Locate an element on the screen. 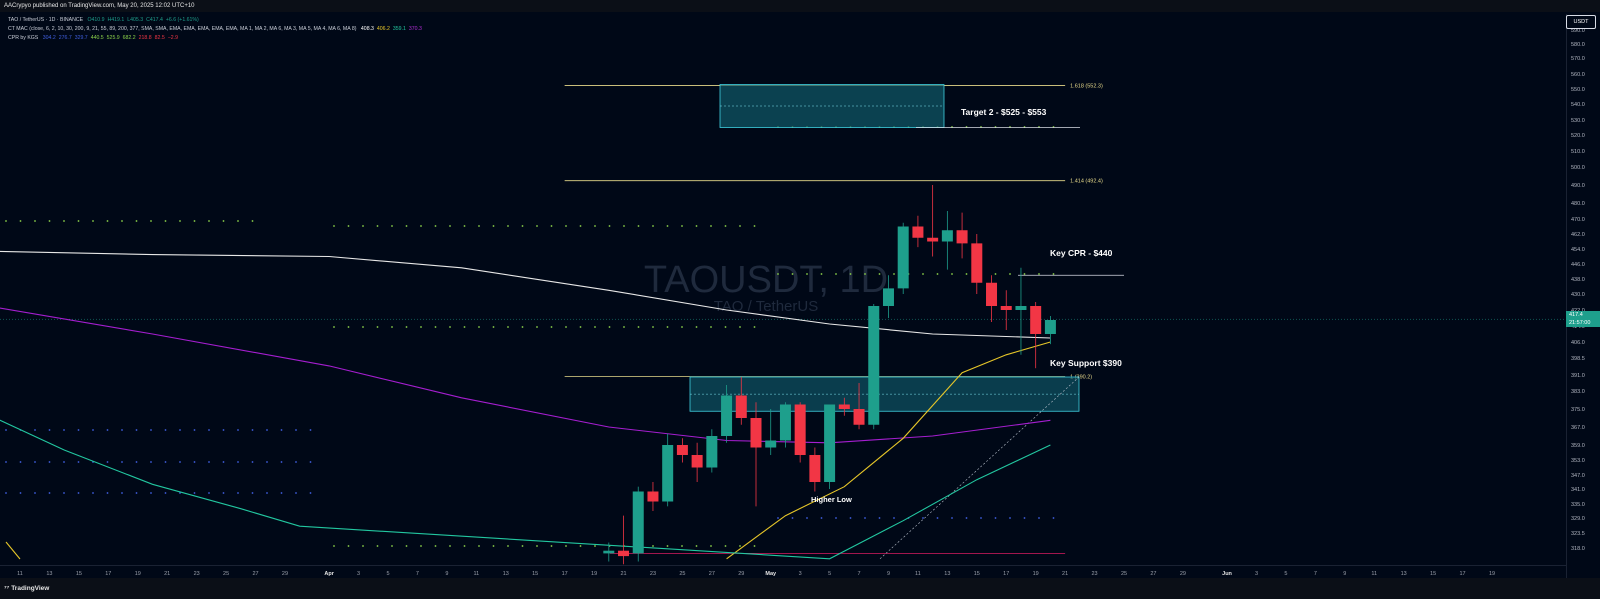 The width and height of the screenshot is (1600, 599). time-tick-label: 15 is located at coordinates (977, 574).